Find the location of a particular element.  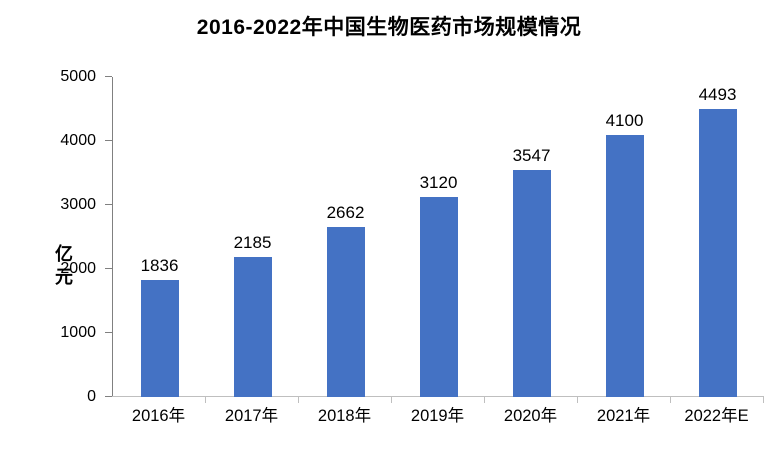

y-axis-title: 亿元 is located at coordinates (64, 265).